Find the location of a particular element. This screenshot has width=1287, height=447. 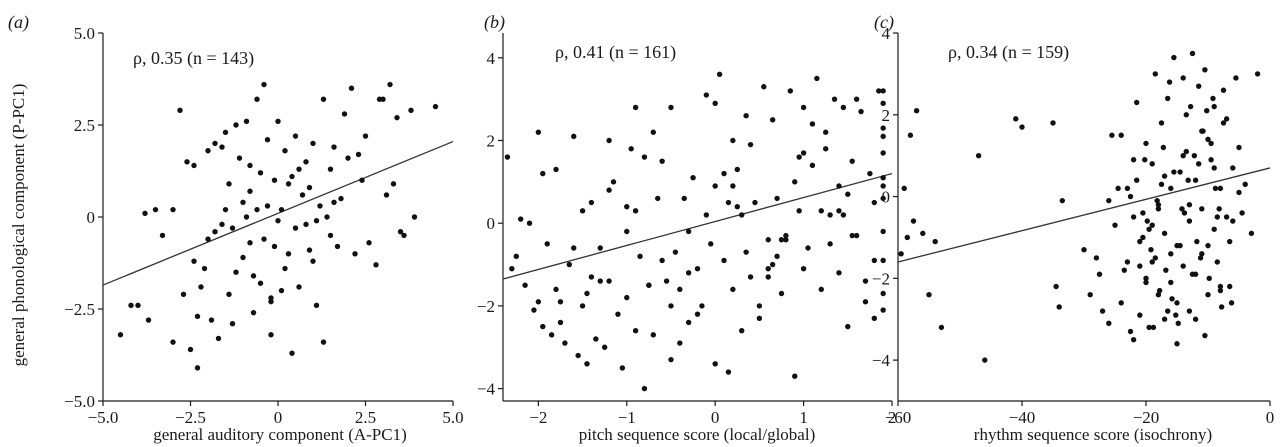

y-tick-label-a: −2.5 is located at coordinates (79, 309).